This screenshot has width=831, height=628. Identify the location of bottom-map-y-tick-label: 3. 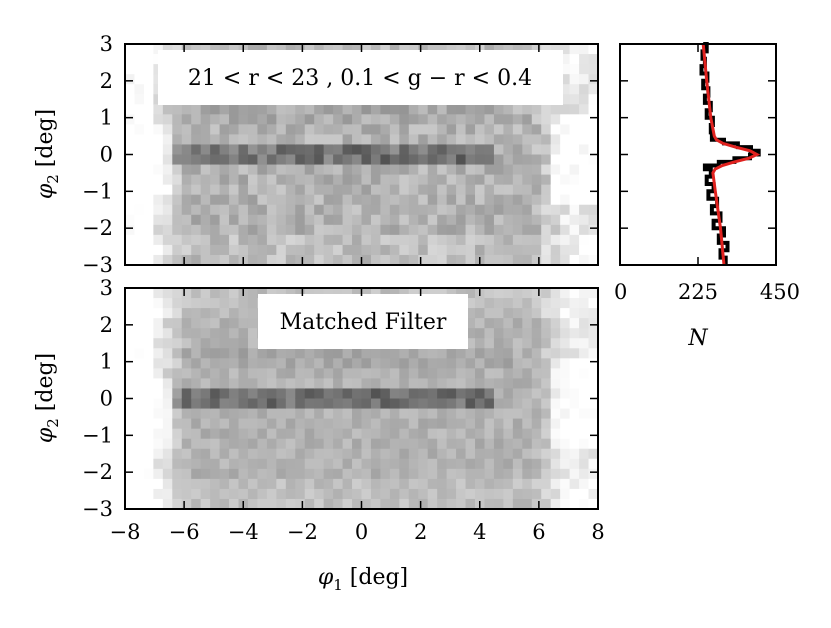
(106, 288).